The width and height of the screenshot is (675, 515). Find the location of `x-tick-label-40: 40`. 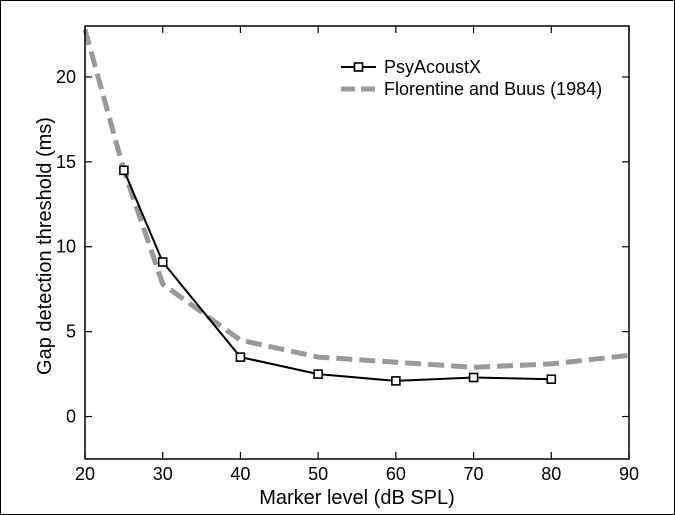

x-tick-label-40: 40 is located at coordinates (240, 474).